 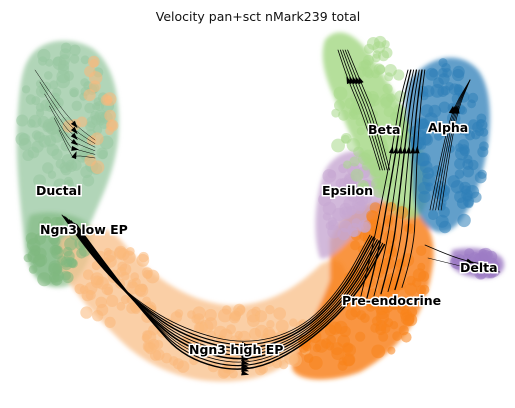 I want to click on cluster-label-delta: Delta, so click(x=479, y=267).